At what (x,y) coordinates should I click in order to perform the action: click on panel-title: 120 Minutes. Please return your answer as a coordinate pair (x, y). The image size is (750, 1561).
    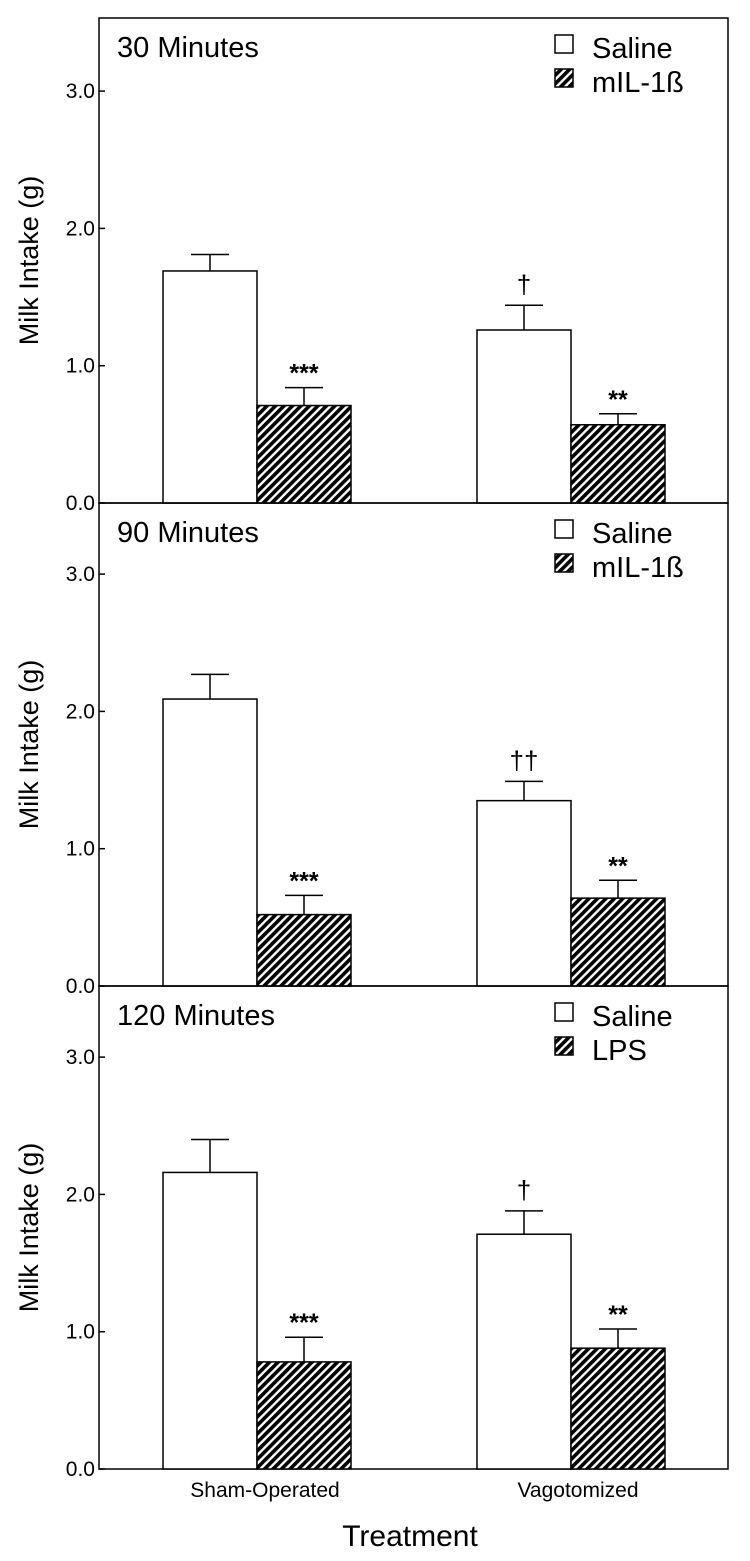
    Looking at the image, I should click on (196, 1016).